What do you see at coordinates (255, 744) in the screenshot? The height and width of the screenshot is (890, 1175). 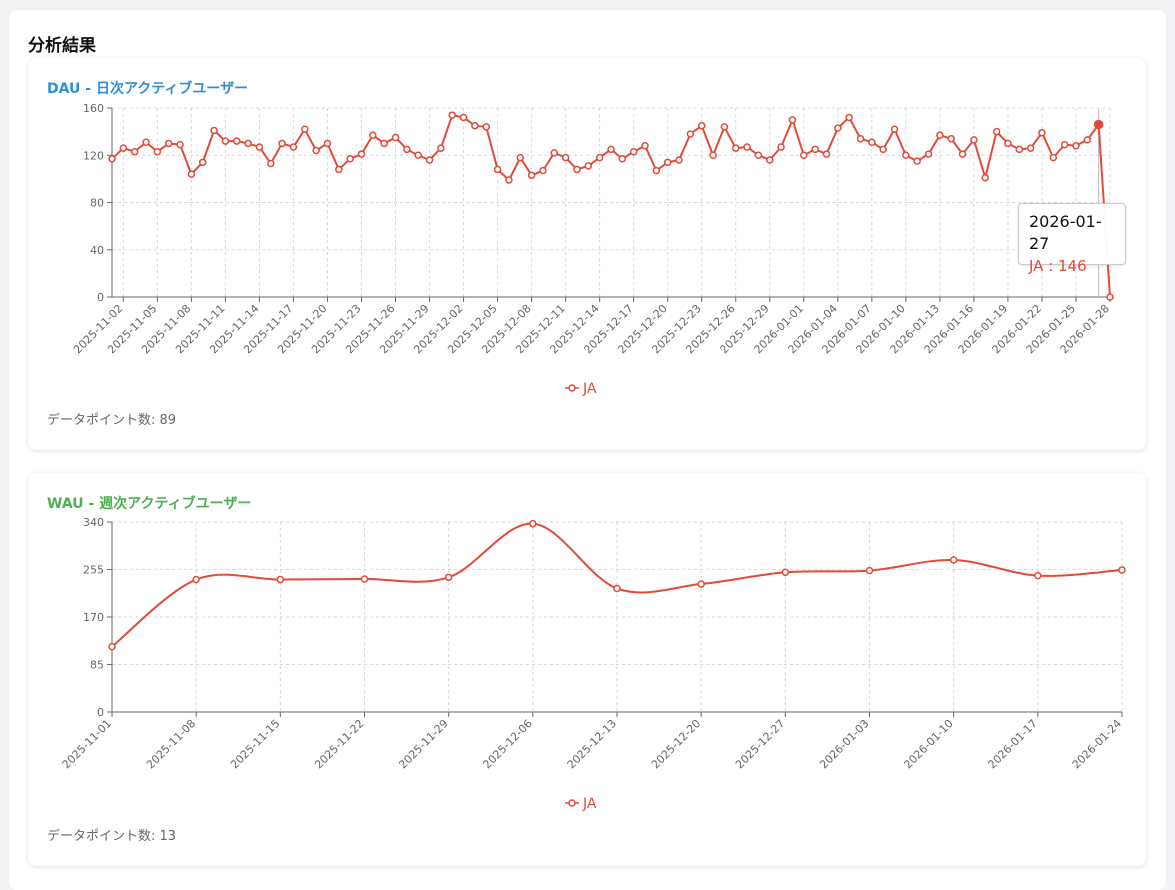 I see `x-tick-label: 2025-11-15` at bounding box center [255, 744].